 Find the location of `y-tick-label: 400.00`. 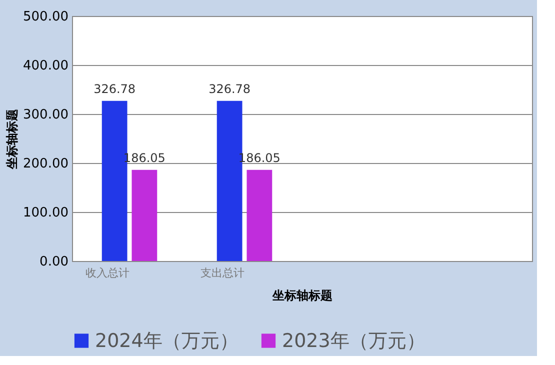

y-tick-label: 400.00 is located at coordinates (45, 66).